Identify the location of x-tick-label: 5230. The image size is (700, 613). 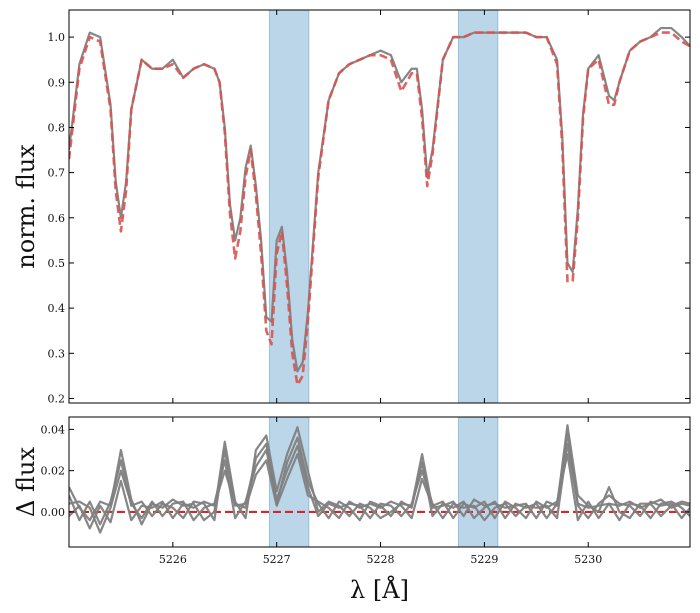
(588, 559).